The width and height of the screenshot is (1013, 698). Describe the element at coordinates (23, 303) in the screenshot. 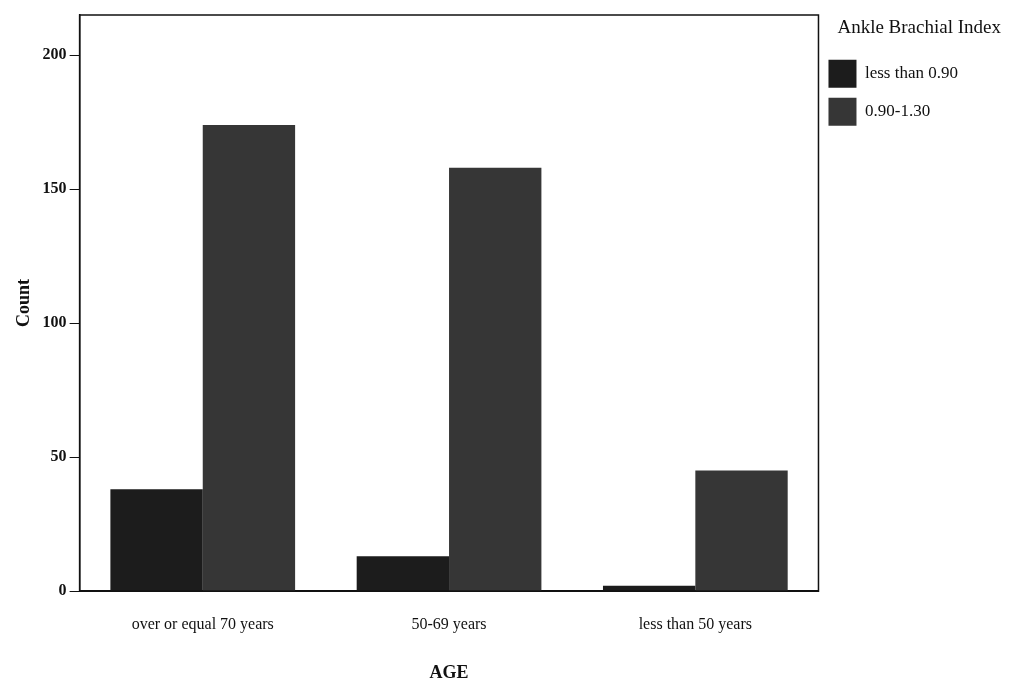

I see `y-axis-title: Count` at that location.